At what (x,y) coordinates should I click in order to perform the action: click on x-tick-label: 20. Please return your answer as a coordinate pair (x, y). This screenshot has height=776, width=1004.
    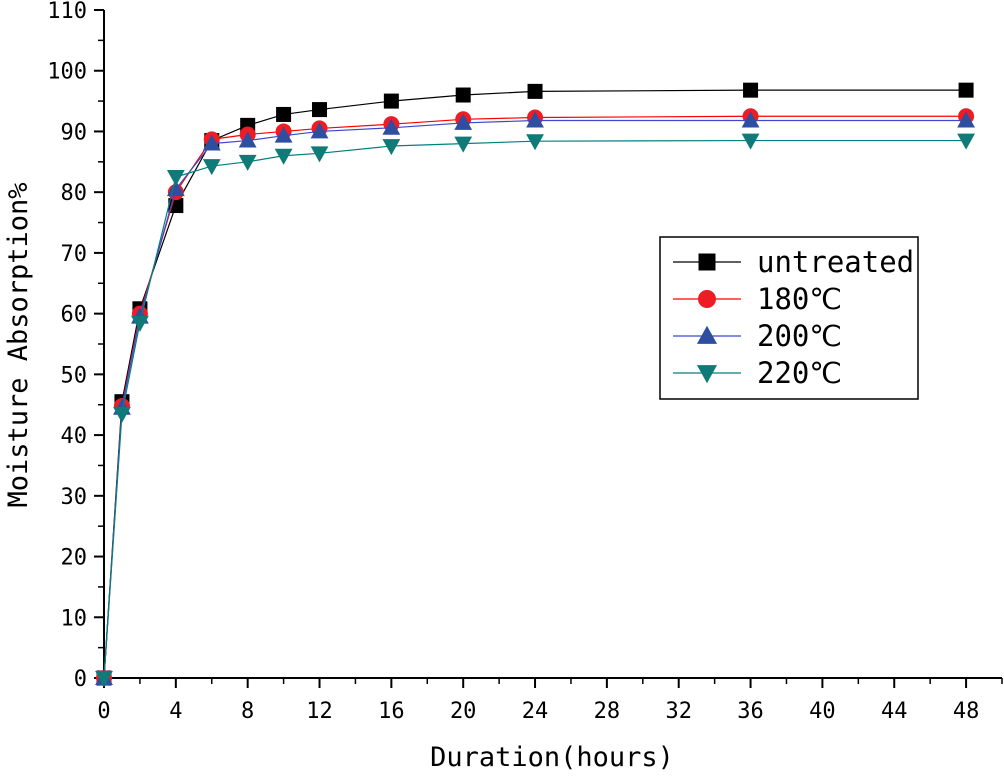
    Looking at the image, I should click on (463, 711).